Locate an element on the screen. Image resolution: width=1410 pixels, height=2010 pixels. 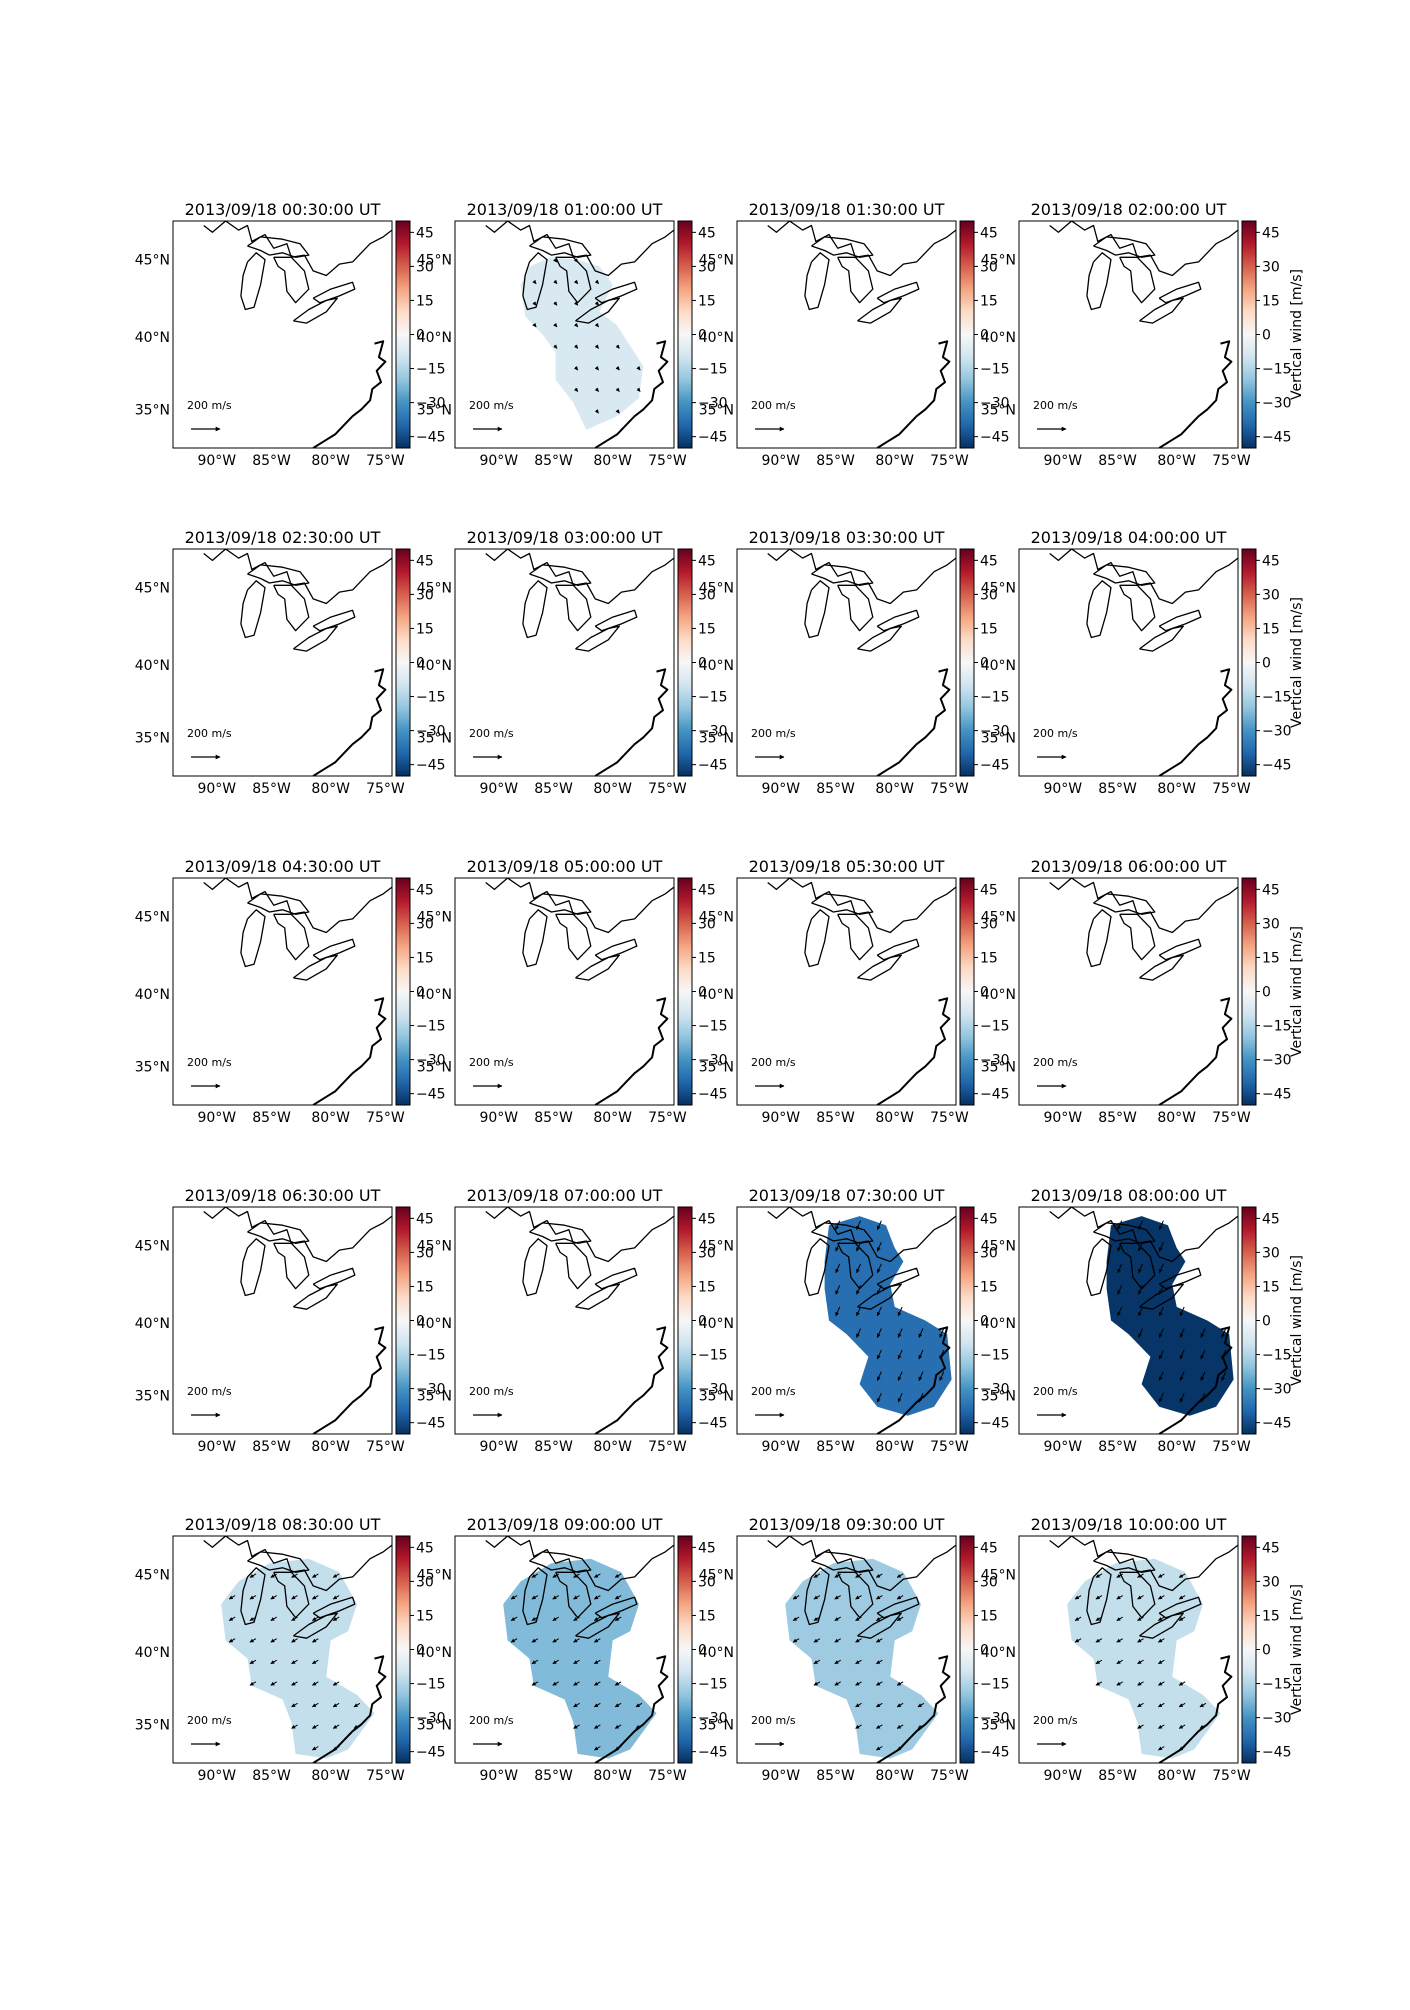
coastline-north is located at coordinates (579, 906).